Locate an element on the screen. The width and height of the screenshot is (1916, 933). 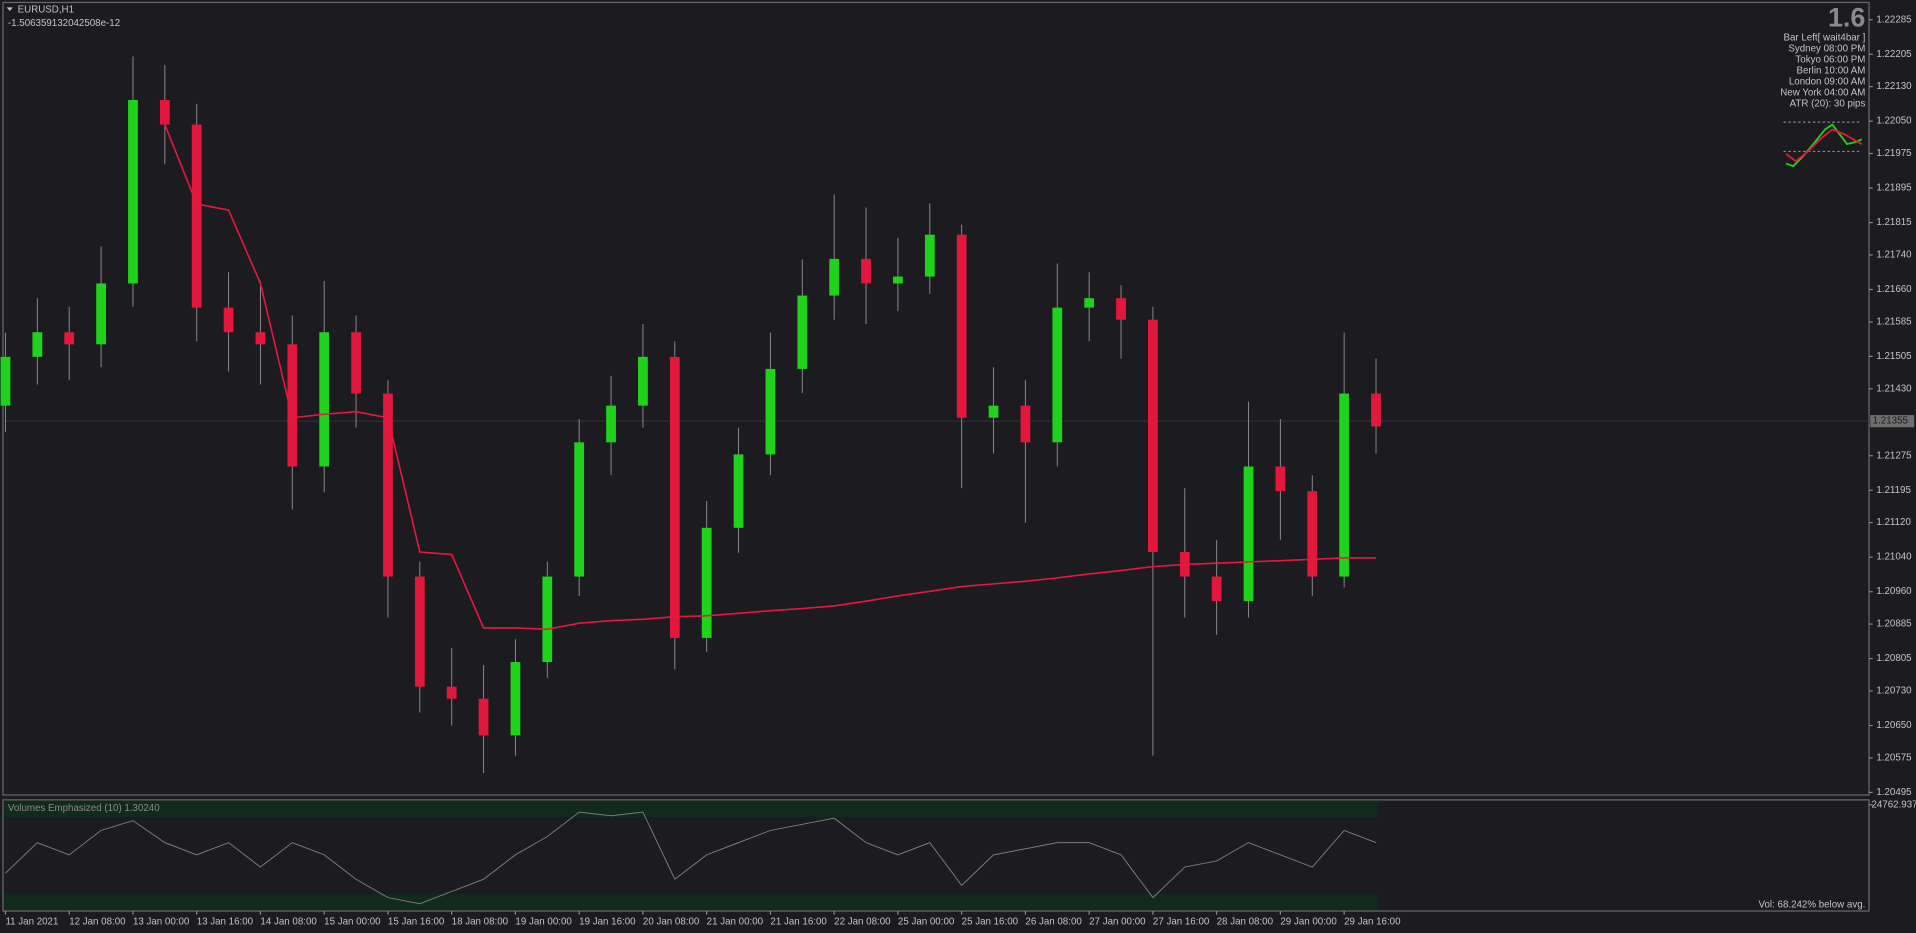
info-line: Bar Left[ wait4bar ] is located at coordinates (1825, 37).